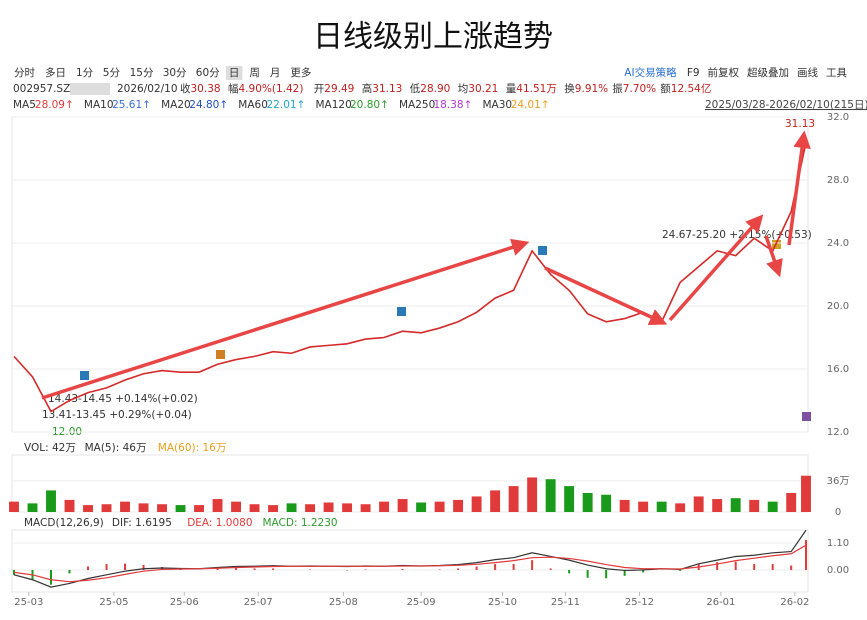  I want to click on ma-value: 24.01↑, so click(530, 105).